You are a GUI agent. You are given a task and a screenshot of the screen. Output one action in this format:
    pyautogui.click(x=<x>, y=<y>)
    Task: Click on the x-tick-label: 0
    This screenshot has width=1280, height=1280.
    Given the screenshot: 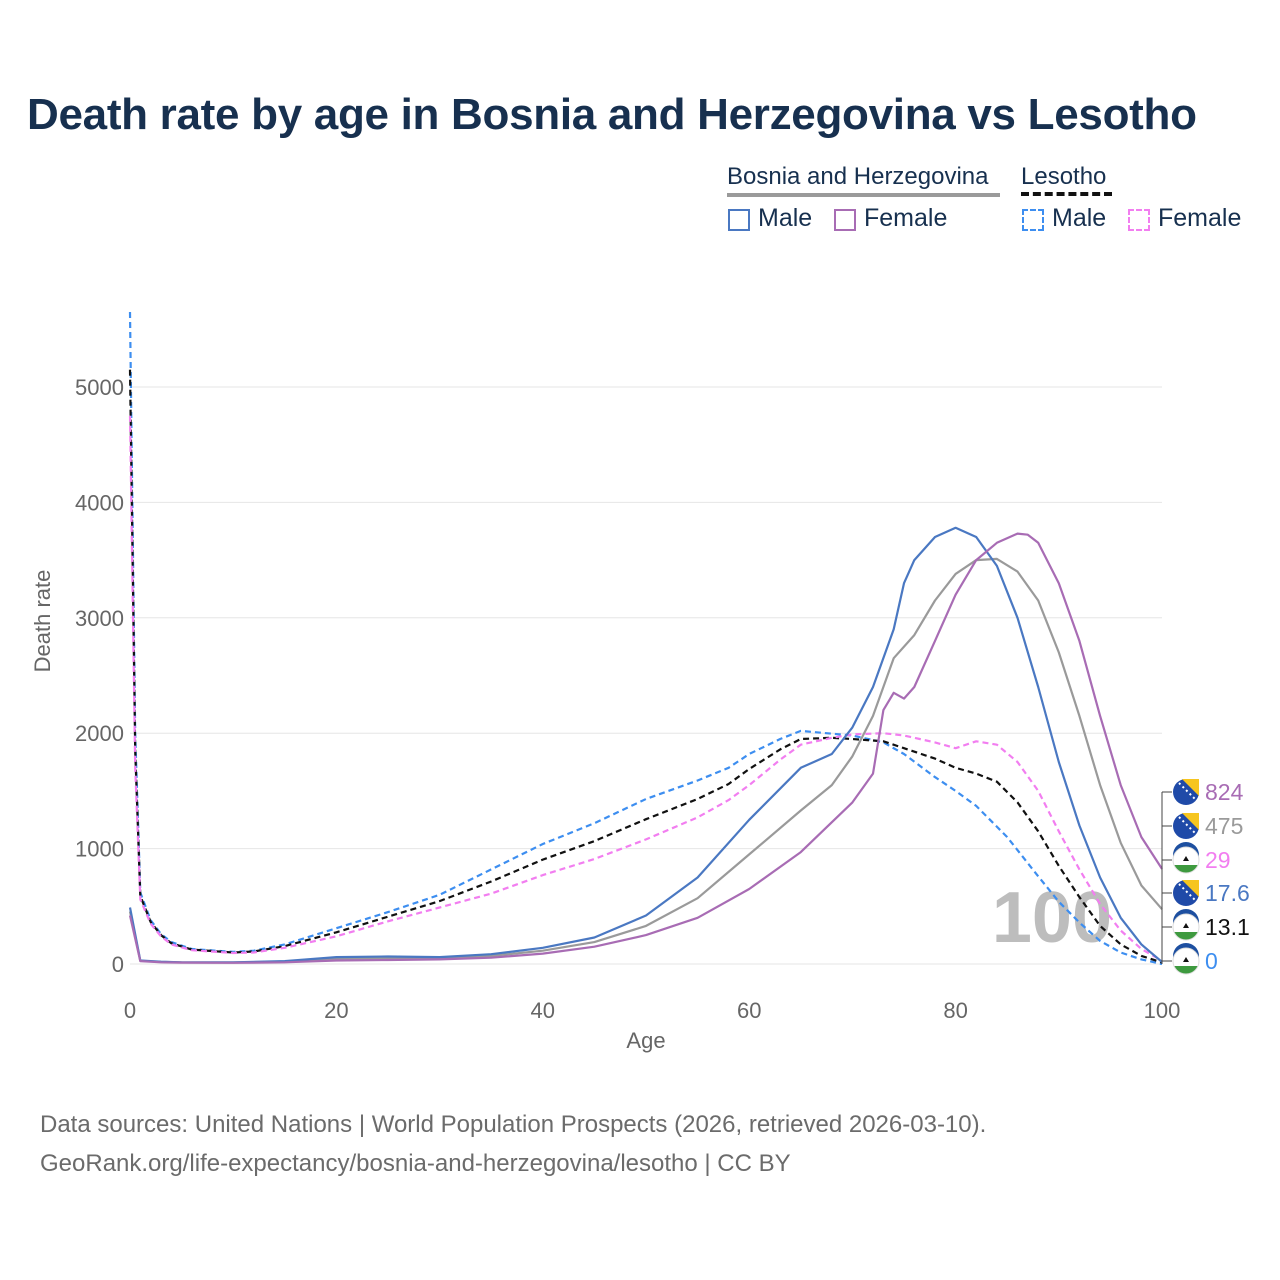 What is the action you would take?
    pyautogui.click(x=130, y=1010)
    